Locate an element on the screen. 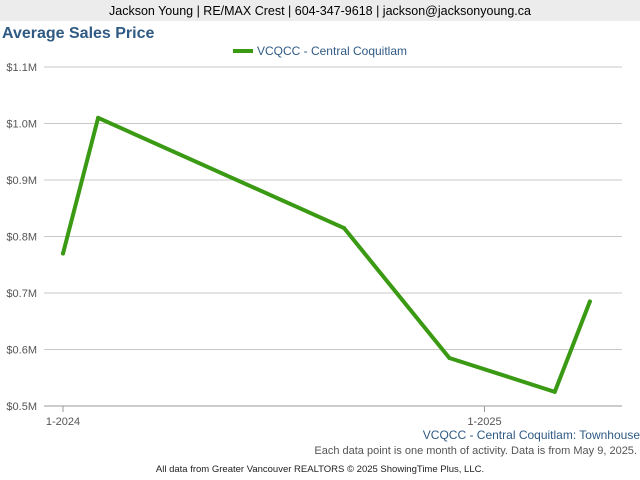 The image size is (640, 480). x-tick-label: 1-2025 is located at coordinates (484, 422).